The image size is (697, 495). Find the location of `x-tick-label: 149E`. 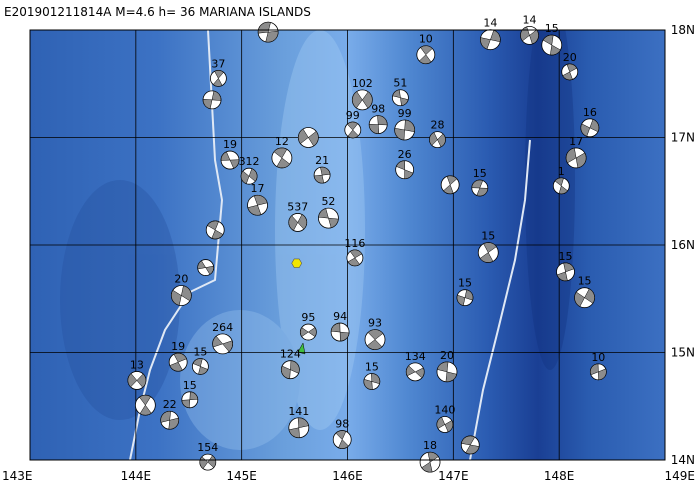

x-tick-label: 149E is located at coordinates (680, 476).